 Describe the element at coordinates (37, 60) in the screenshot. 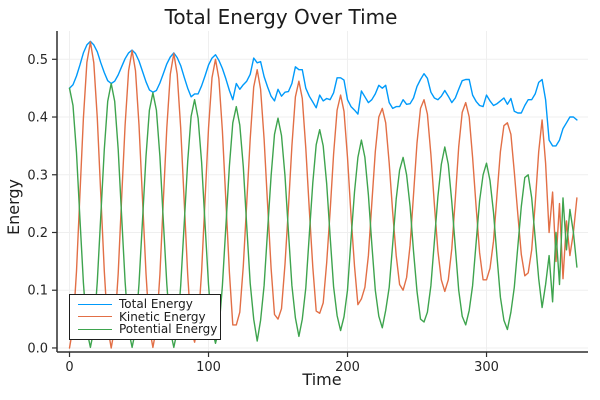

I see `y-tick-label: 0.5` at that location.